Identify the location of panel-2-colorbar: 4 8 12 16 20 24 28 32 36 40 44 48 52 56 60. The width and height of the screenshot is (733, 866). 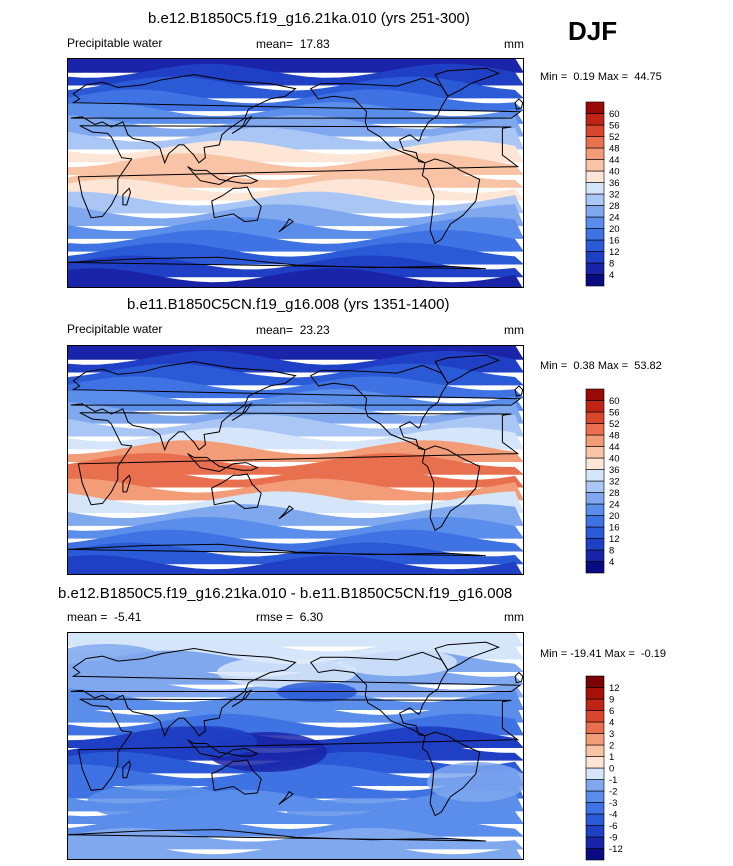
(615, 481).